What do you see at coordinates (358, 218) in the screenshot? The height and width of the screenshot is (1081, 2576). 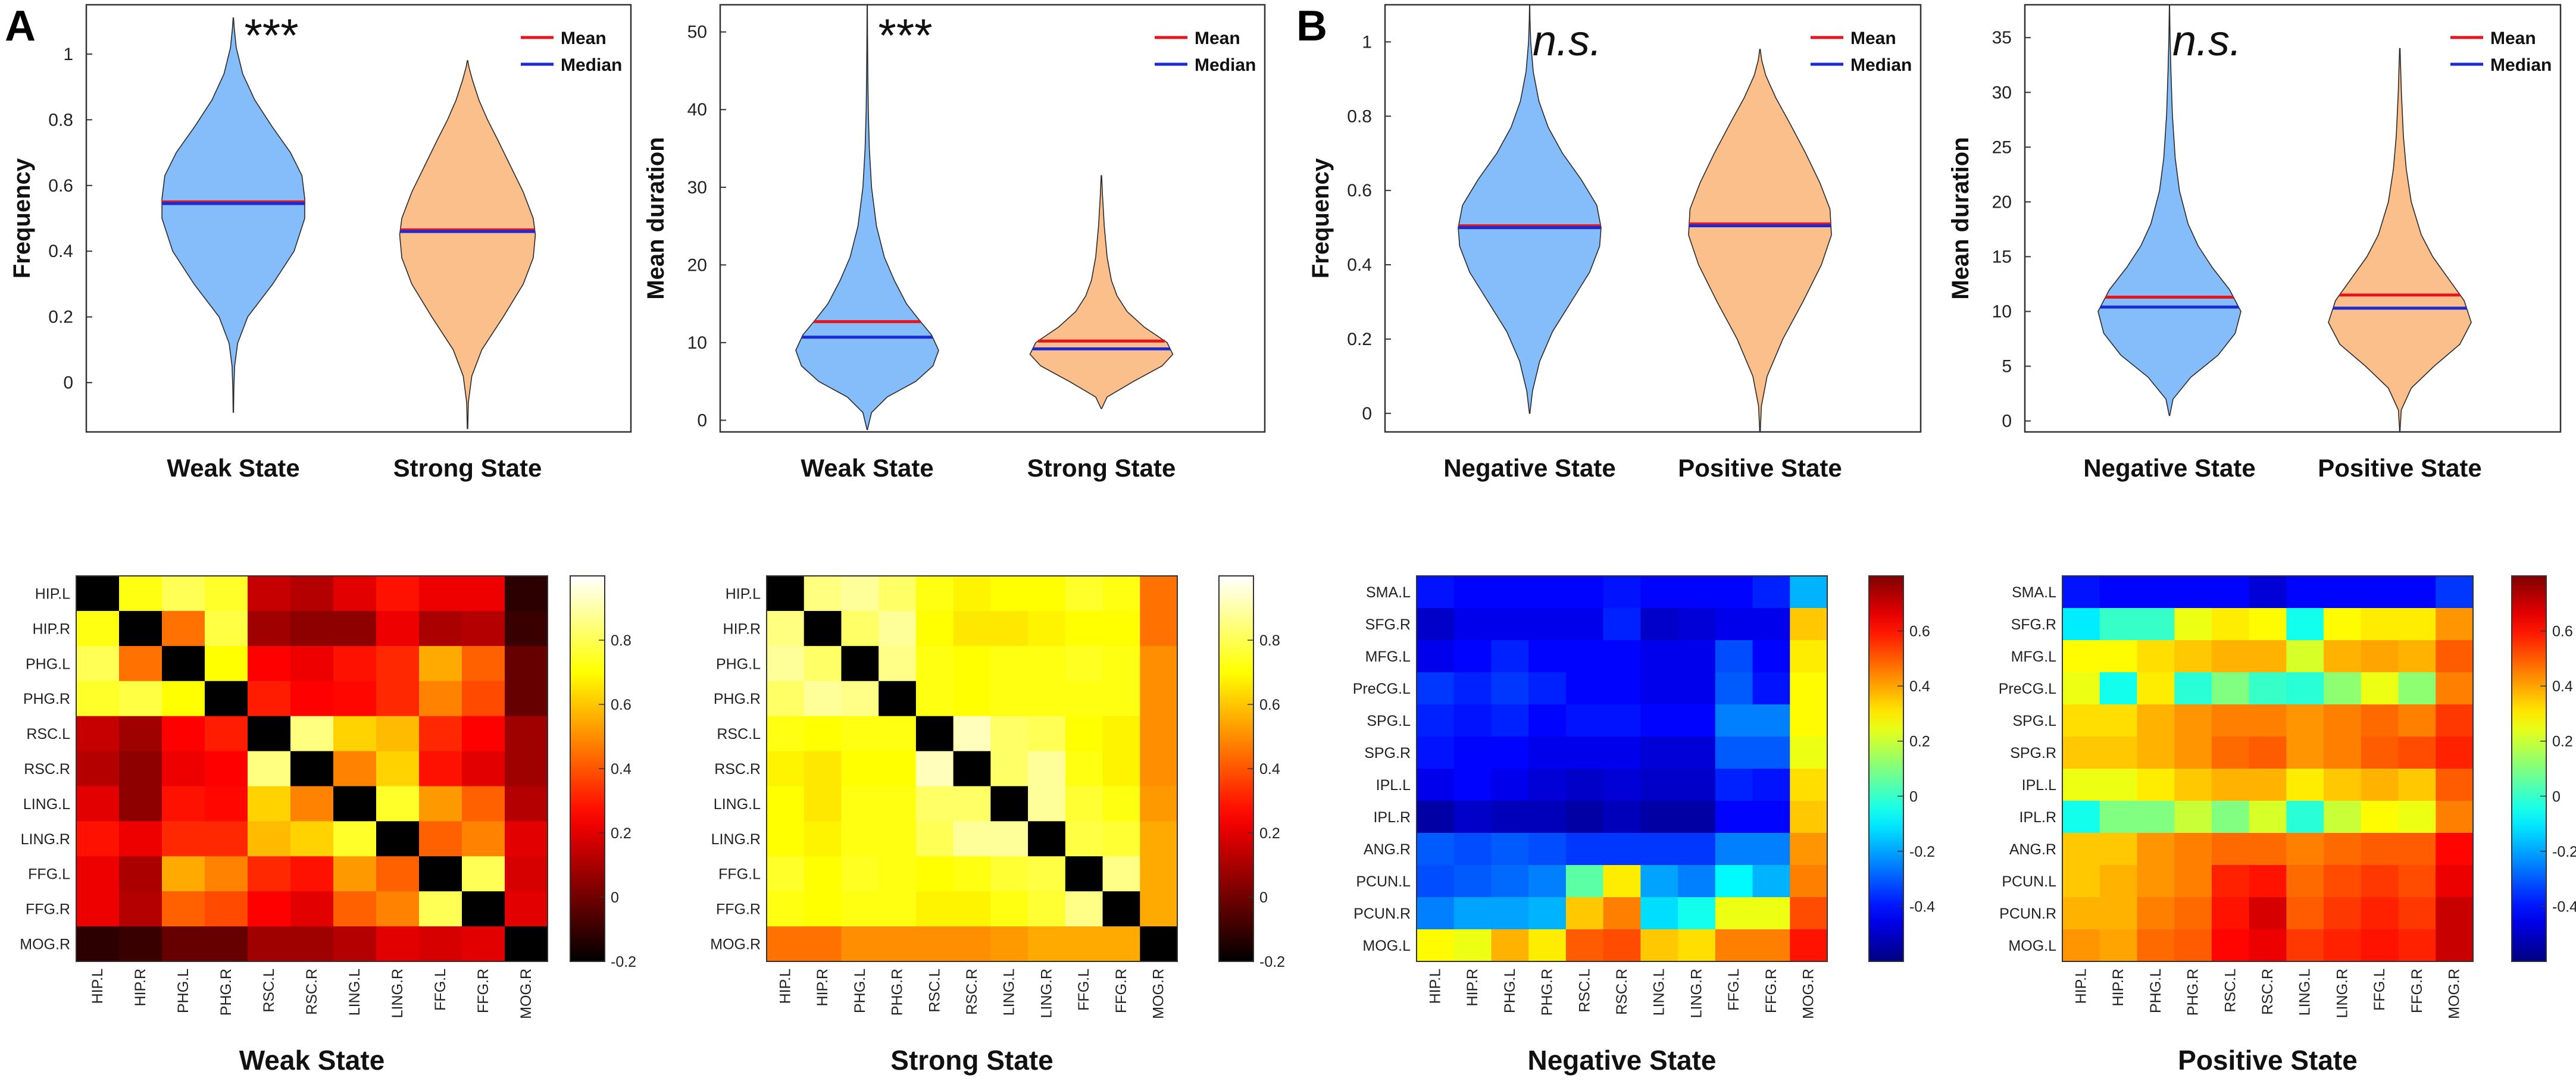 I see `plot-frame` at bounding box center [358, 218].